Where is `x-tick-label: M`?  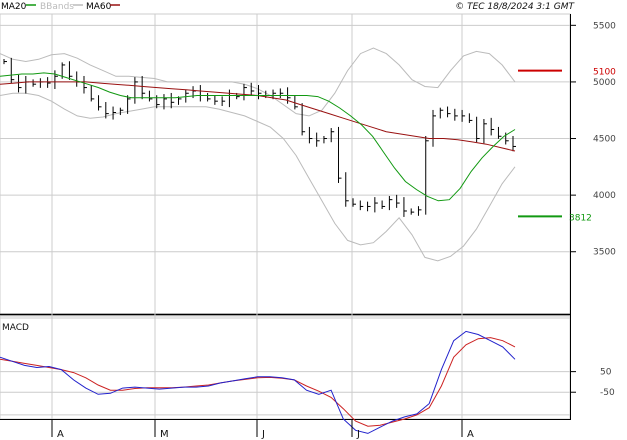
x-tick-label: M is located at coordinates (164, 434).